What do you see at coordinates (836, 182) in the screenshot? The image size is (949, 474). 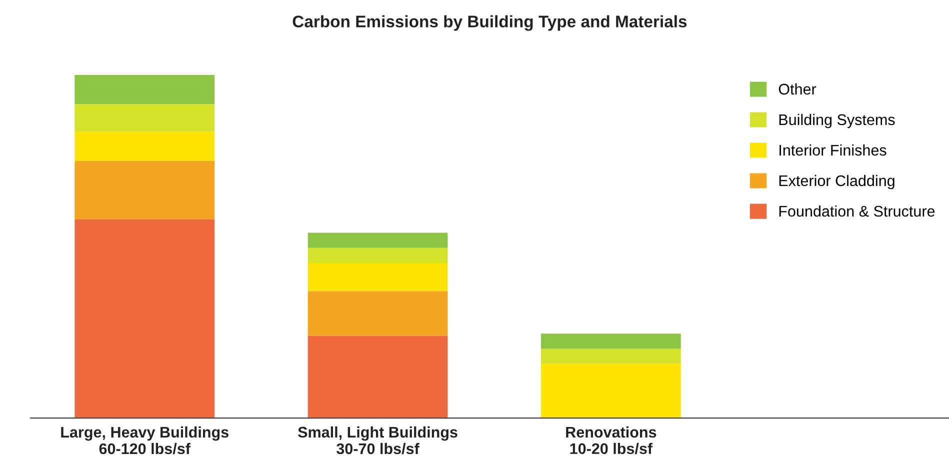 I see `legend-label: Exterior Cladding` at bounding box center [836, 182].